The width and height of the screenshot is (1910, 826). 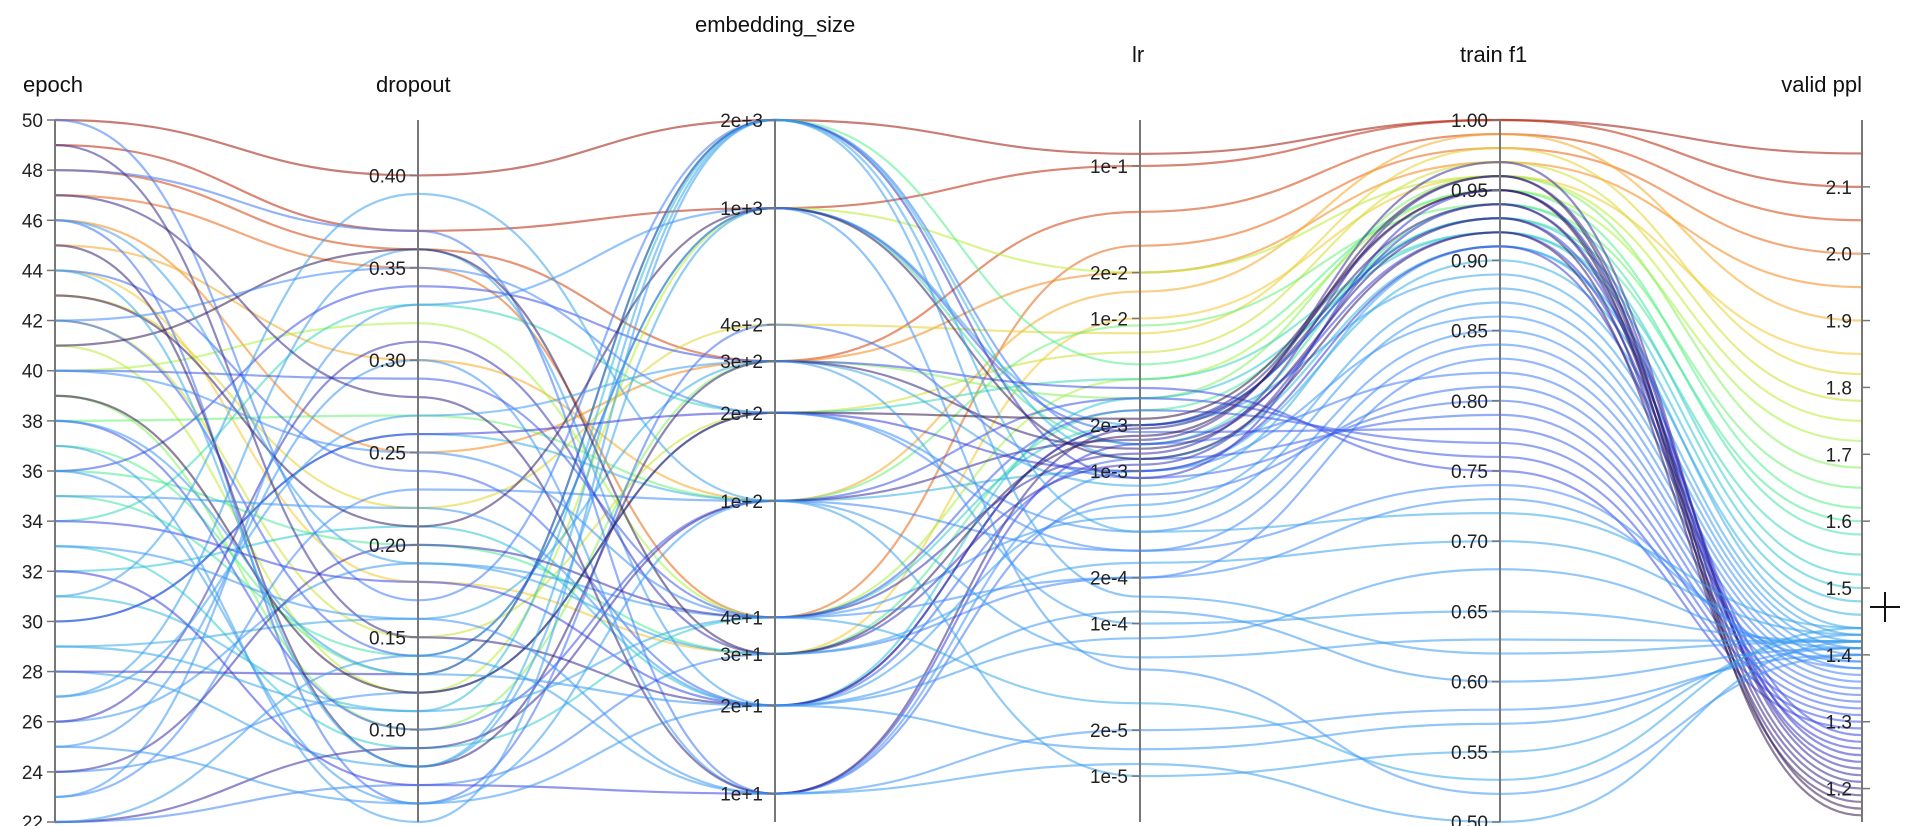 I want to click on tick-label-train_f1: 0.60, so click(x=1469, y=683).